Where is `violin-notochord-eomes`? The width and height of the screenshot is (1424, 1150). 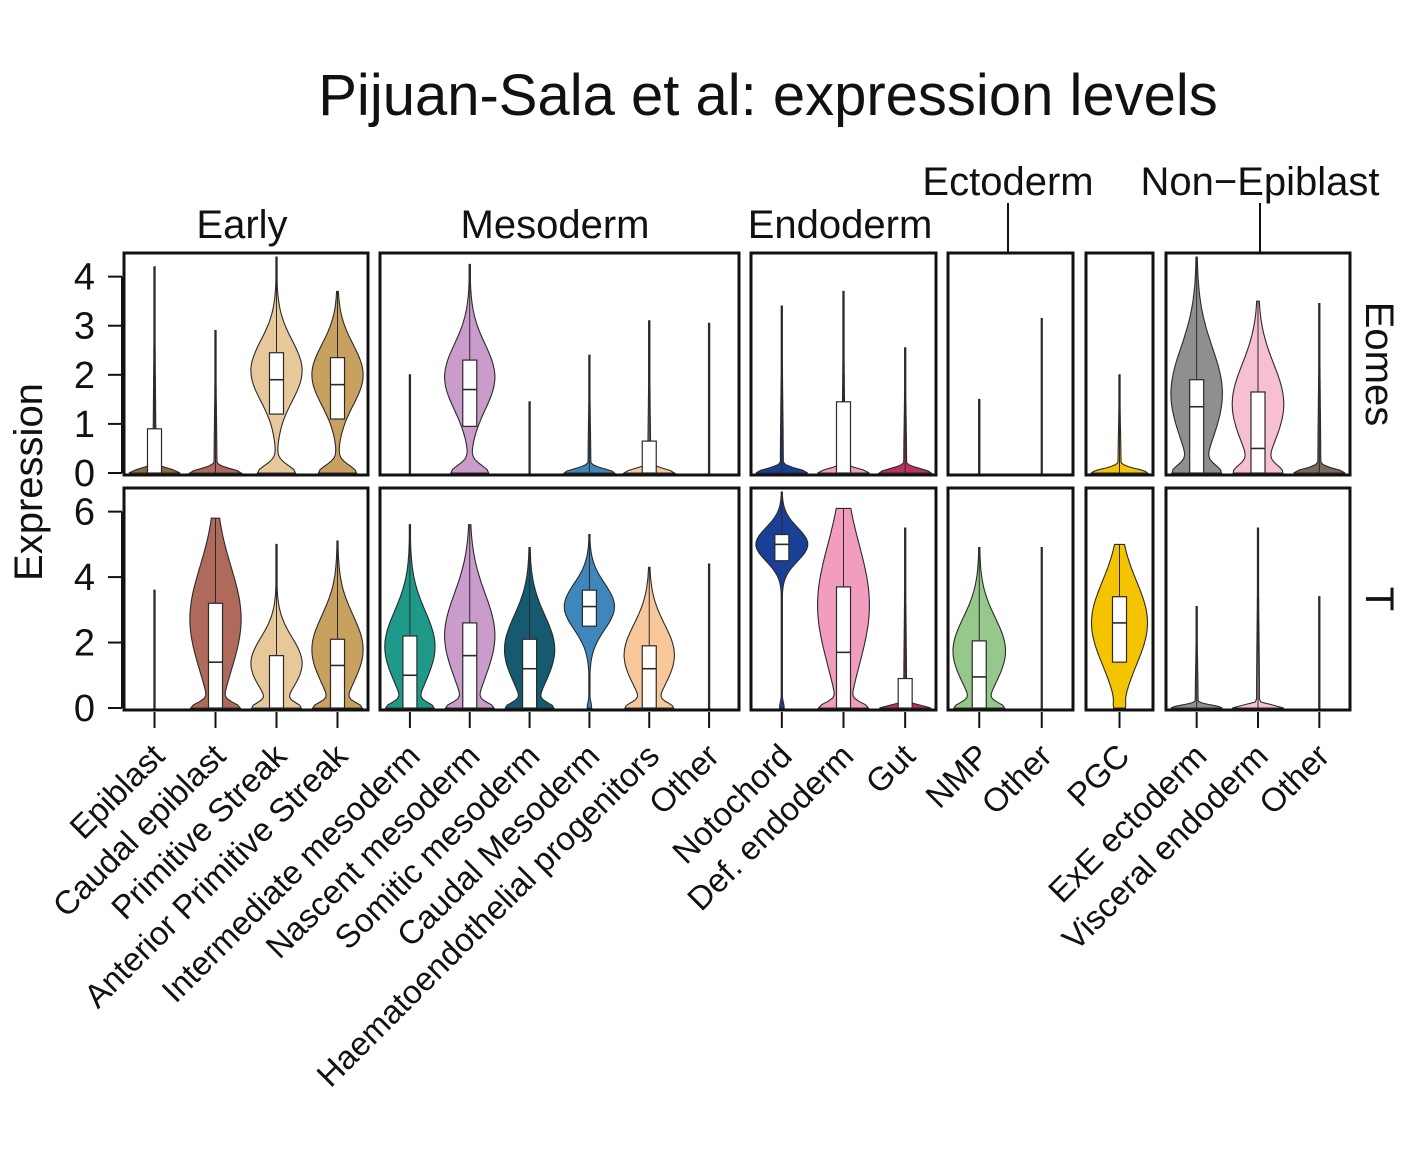
violin-notochord-eomes is located at coordinates (781, 389).